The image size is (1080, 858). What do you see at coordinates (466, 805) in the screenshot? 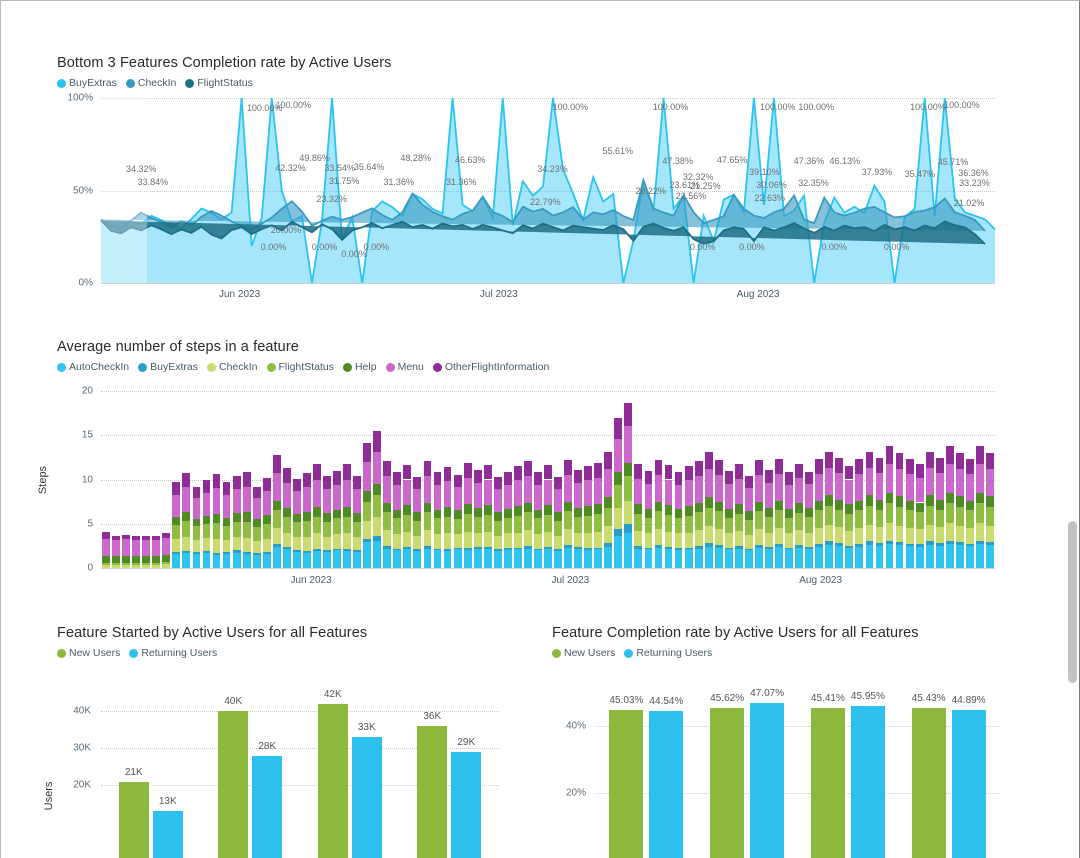
I see `bar-returning-users` at bounding box center [466, 805].